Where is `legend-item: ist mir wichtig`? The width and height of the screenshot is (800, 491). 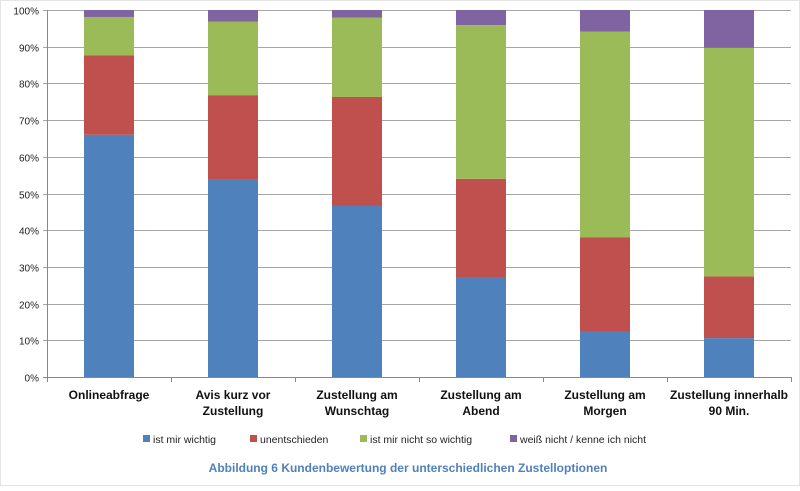 legend-item: ist mir wichtig is located at coordinates (179, 440).